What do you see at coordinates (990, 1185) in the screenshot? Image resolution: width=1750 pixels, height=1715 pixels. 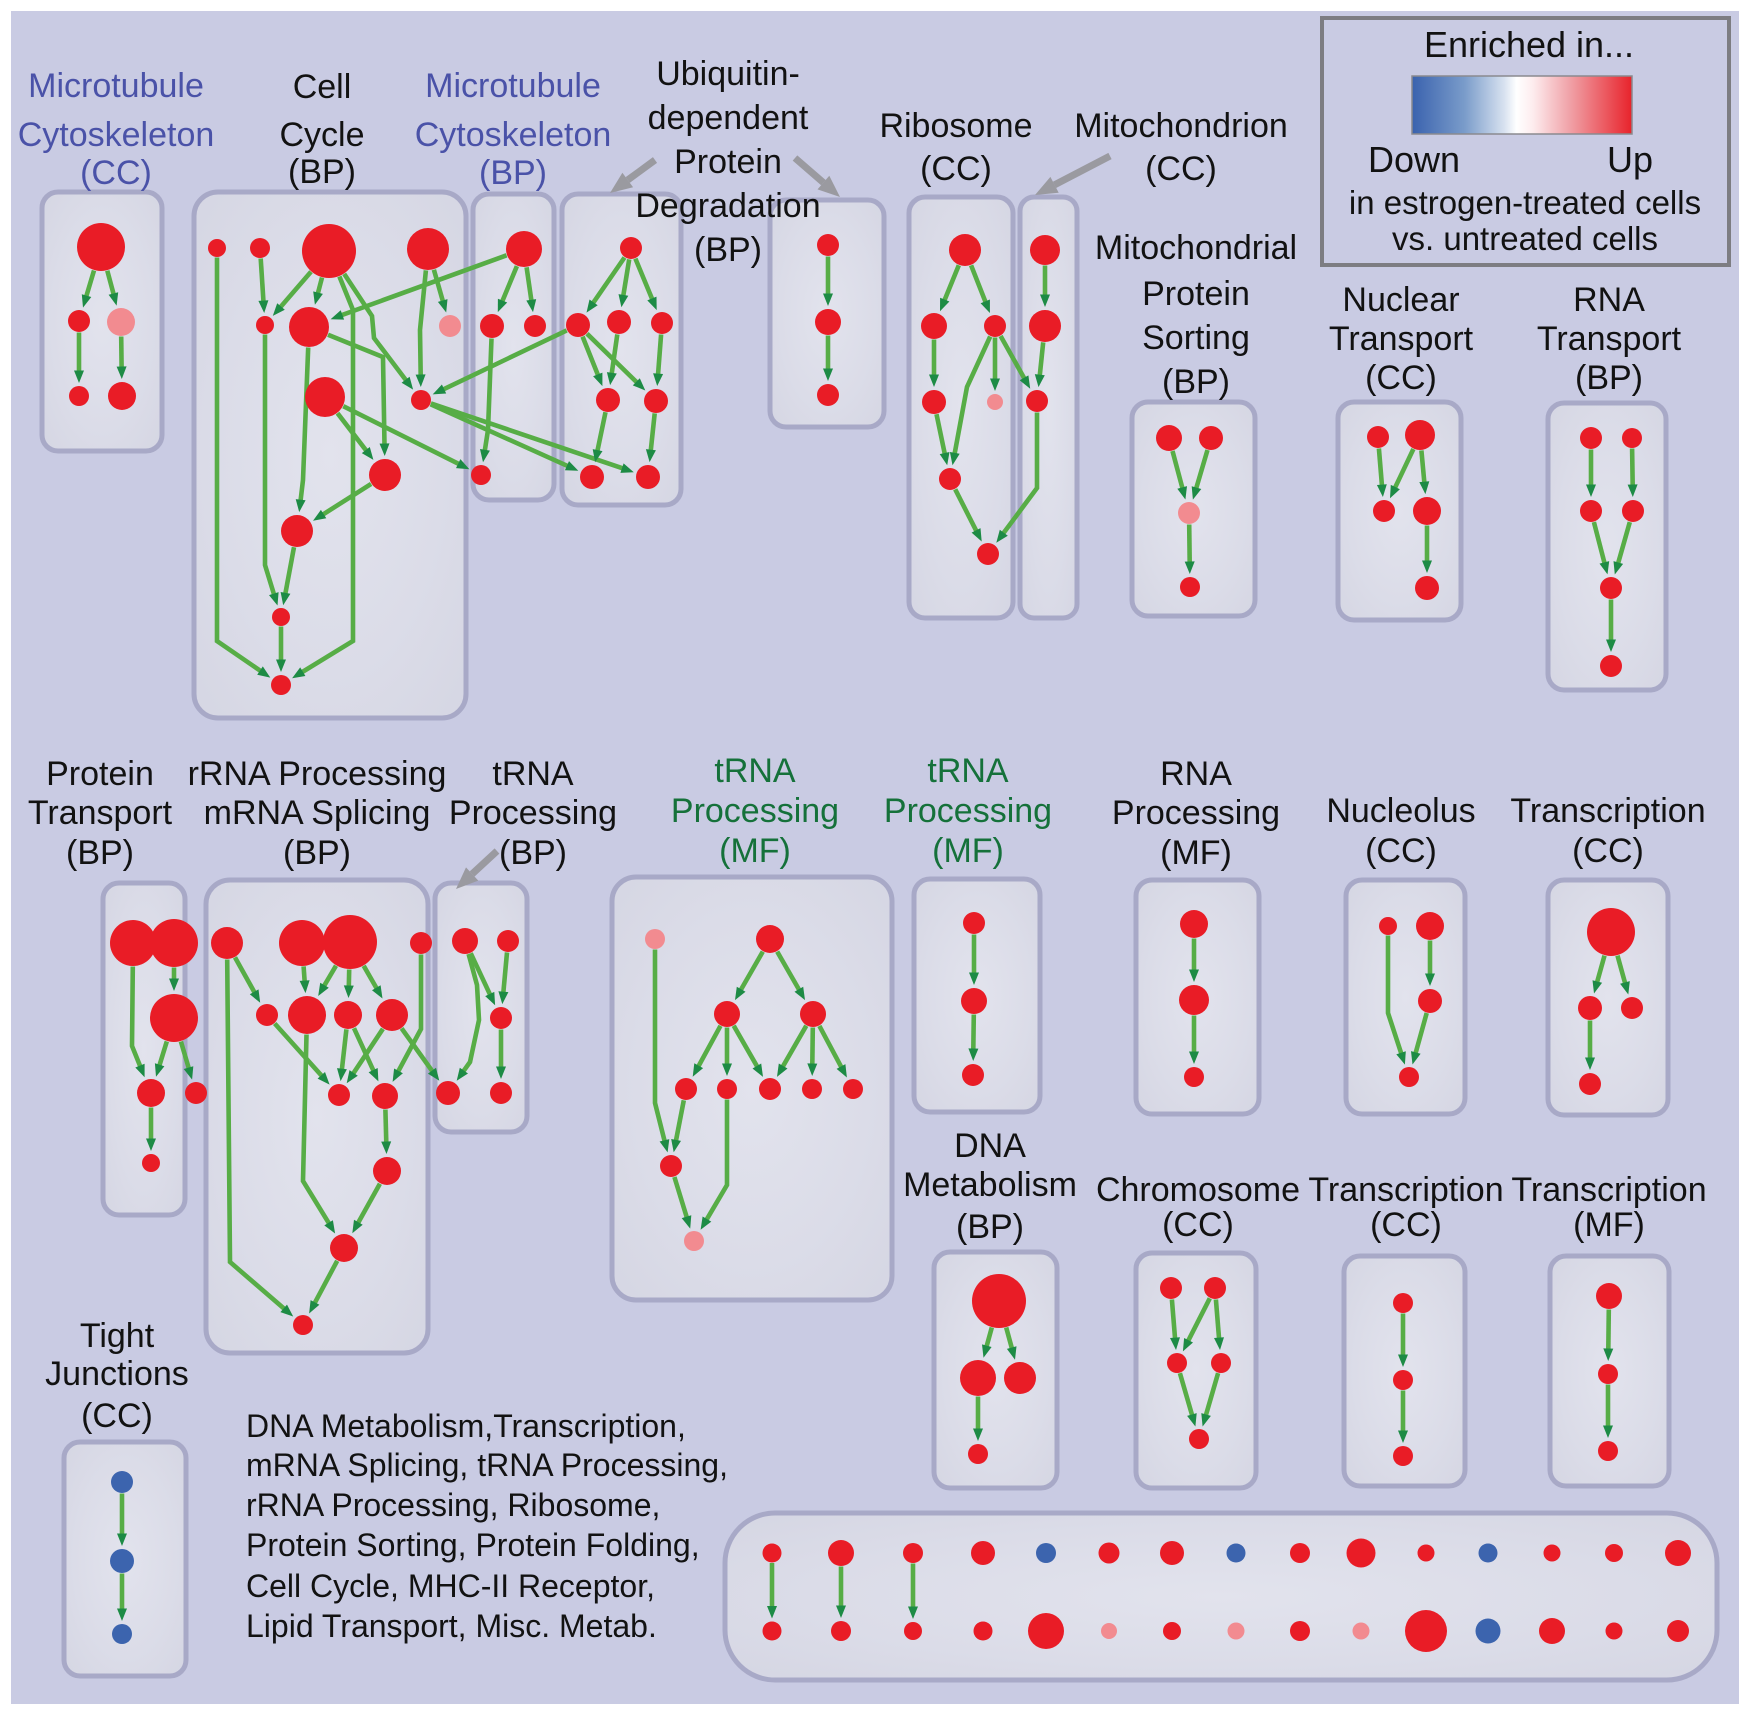 I see `svg-text: Metabolism` at bounding box center [990, 1185].